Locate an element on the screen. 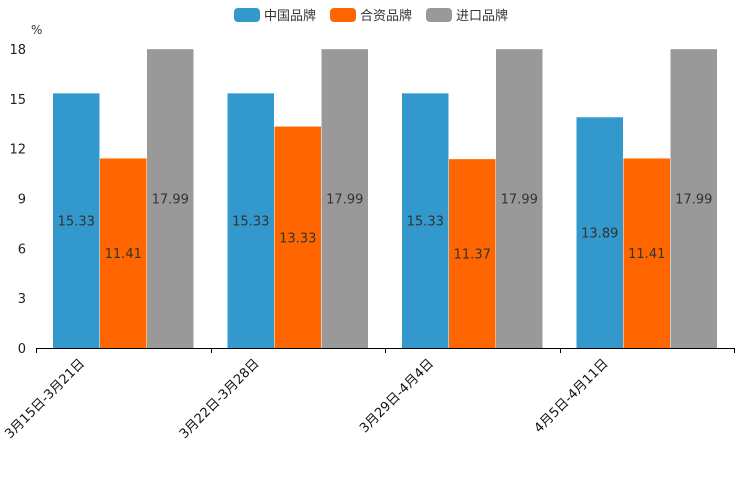  y-tick-label: 0 is located at coordinates (22, 349).